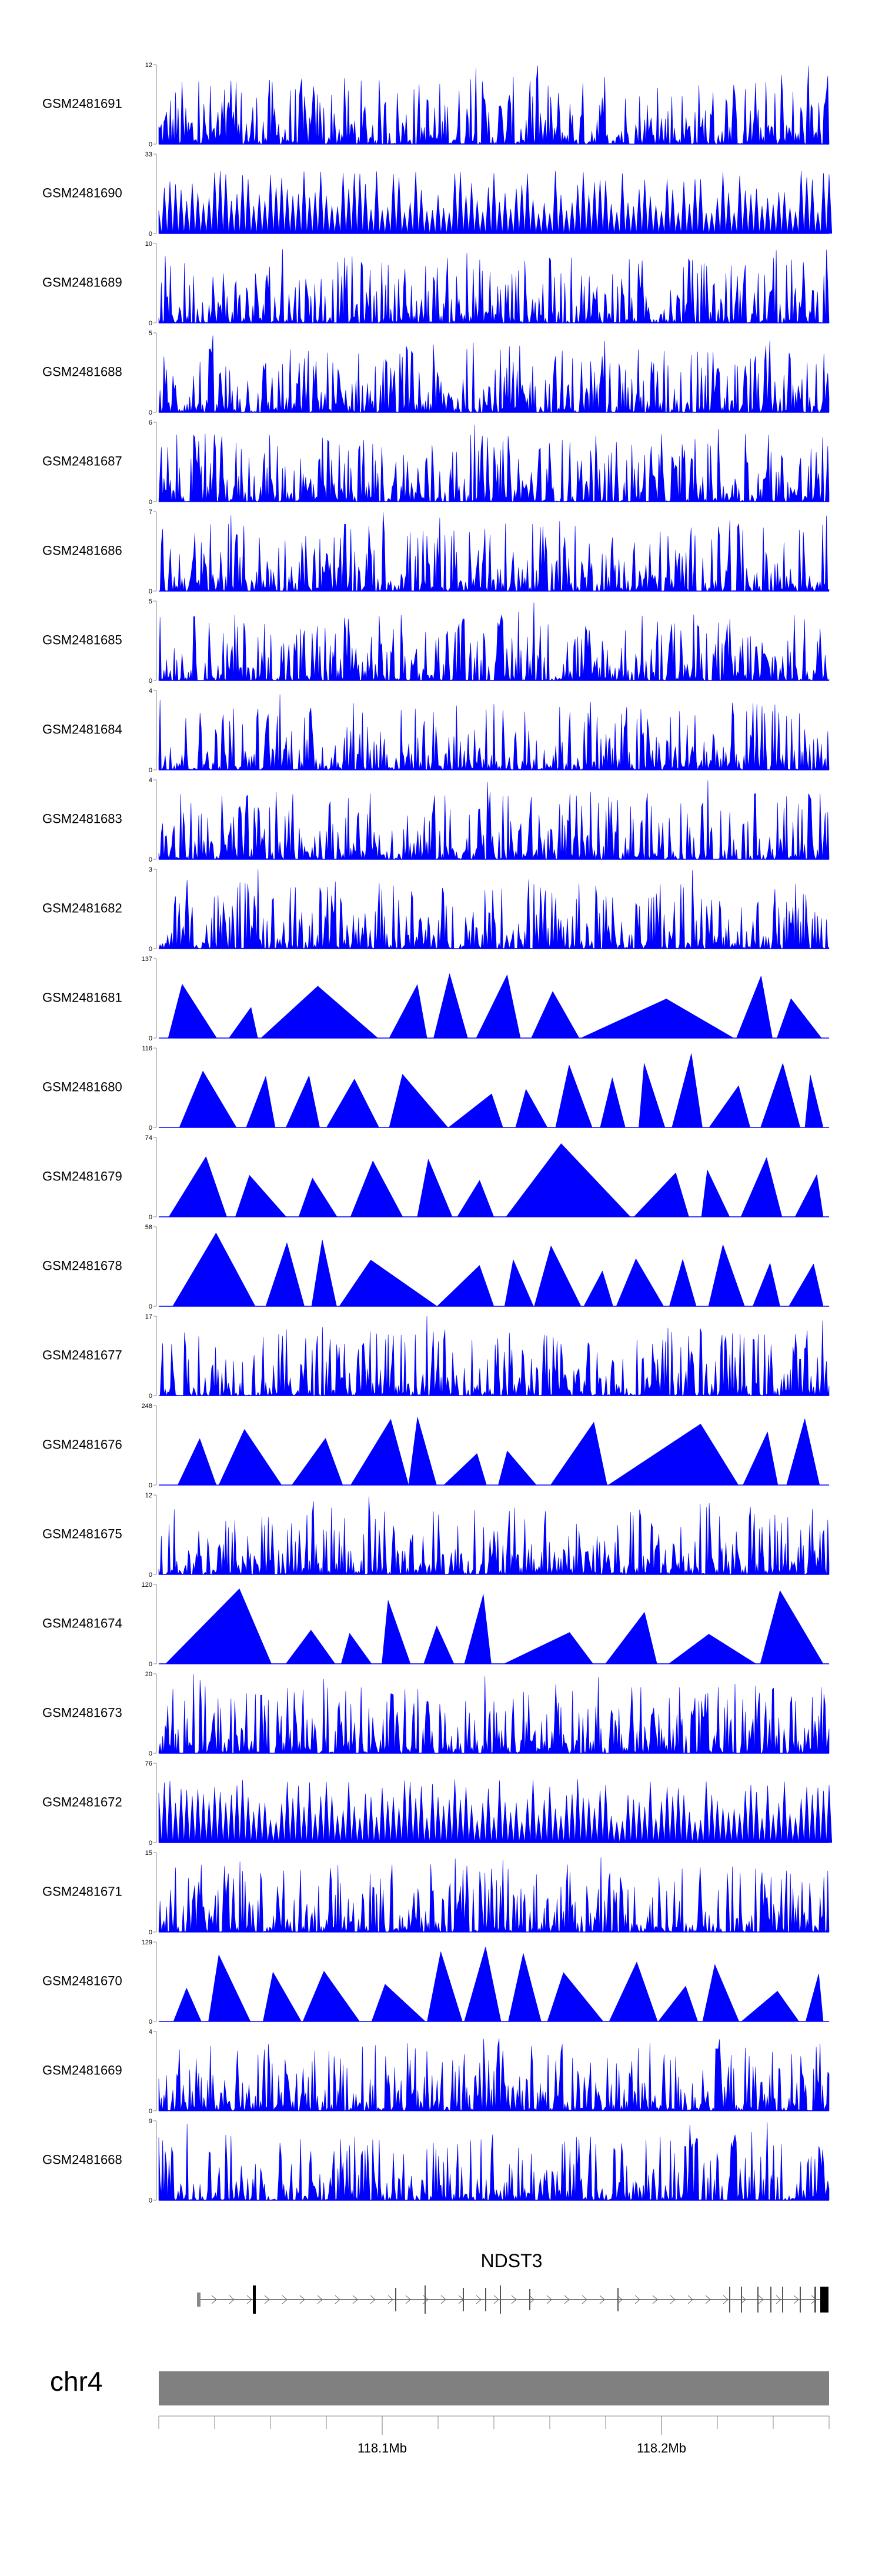 This screenshot has width=882, height=2576. Describe the element at coordinates (436, 552) in the screenshot. I see `track-GSM2481686: GSM2481686 7 0` at that location.